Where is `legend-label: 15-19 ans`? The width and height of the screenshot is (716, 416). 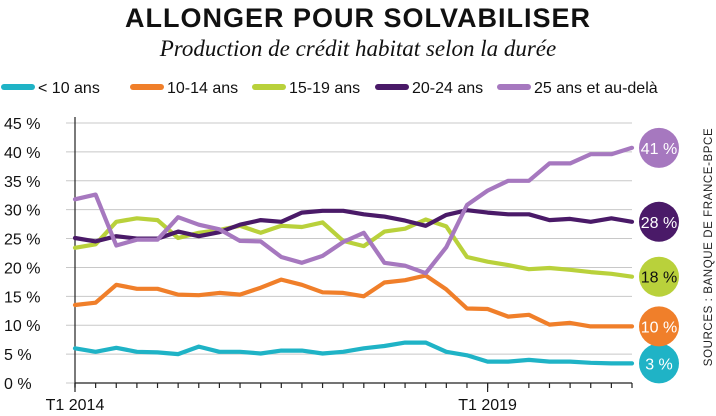
legend-label: 15-19 ans is located at coordinates (324, 88).